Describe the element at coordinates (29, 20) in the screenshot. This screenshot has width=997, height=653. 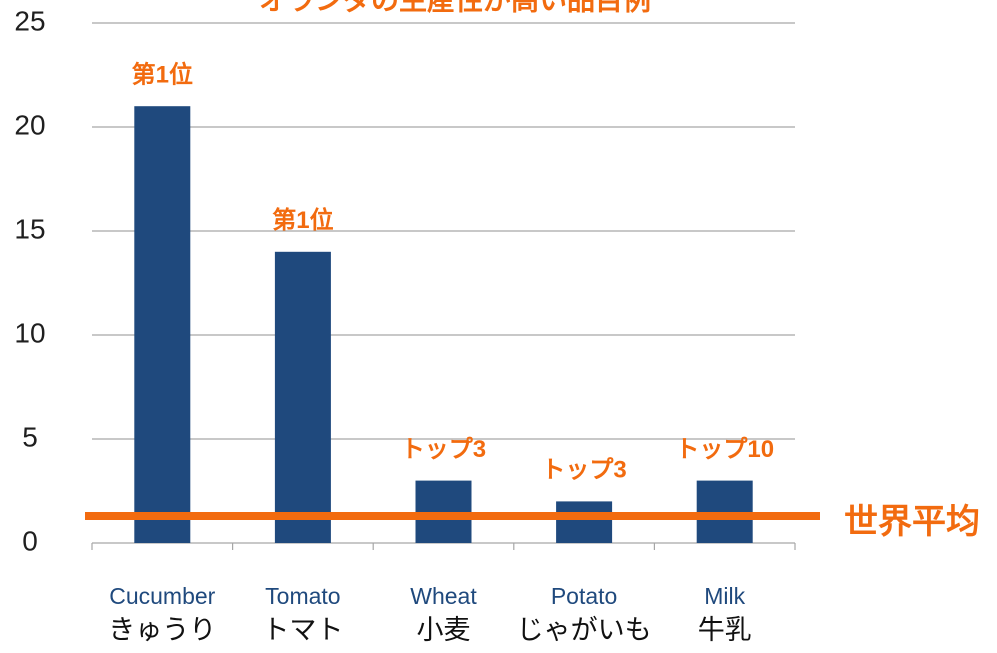
I see `y-tick-label: 25` at that location.